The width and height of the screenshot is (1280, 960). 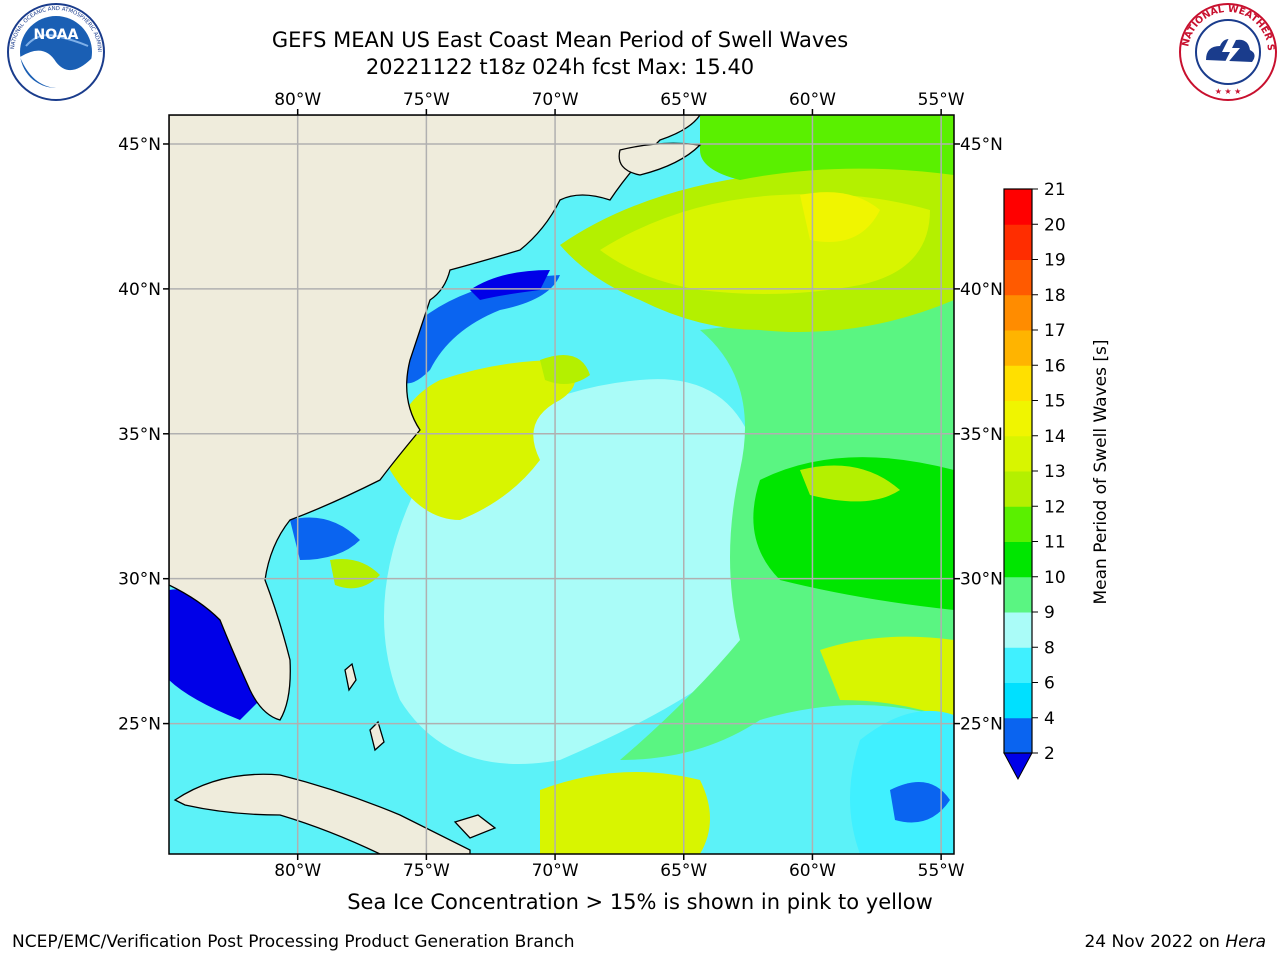 What do you see at coordinates (1018, 766) in the screenshot?
I see `colorbar-under-arrow` at bounding box center [1018, 766].